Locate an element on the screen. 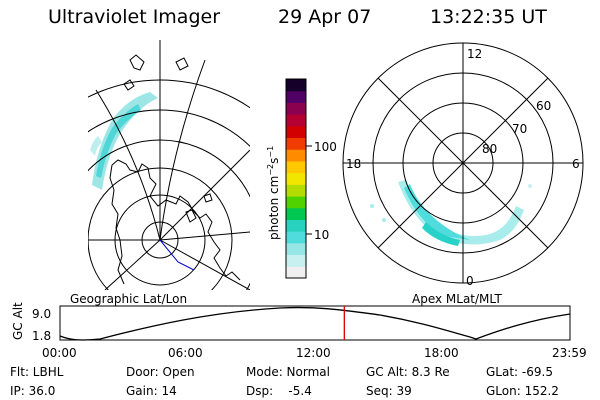  colorbar-tick-10: 10 is located at coordinates (321, 235).